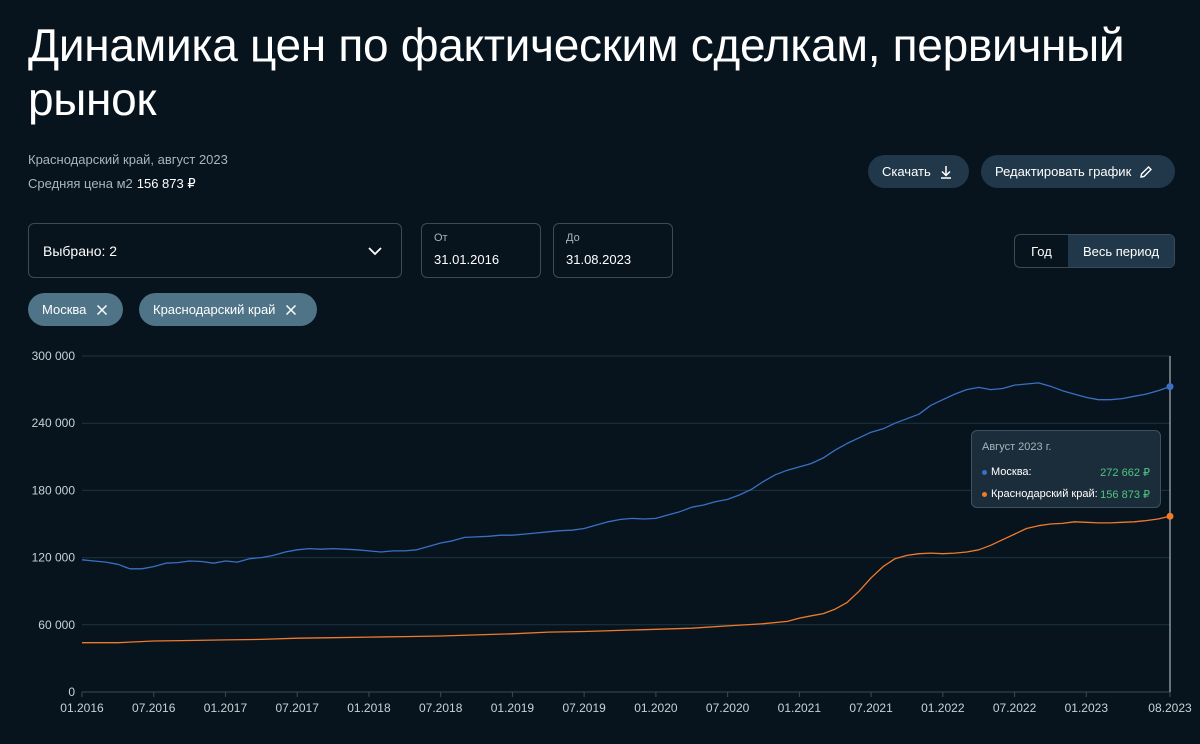  What do you see at coordinates (481, 250) in the screenshot?
I see `date-from-field: От 31.01.2016` at bounding box center [481, 250].